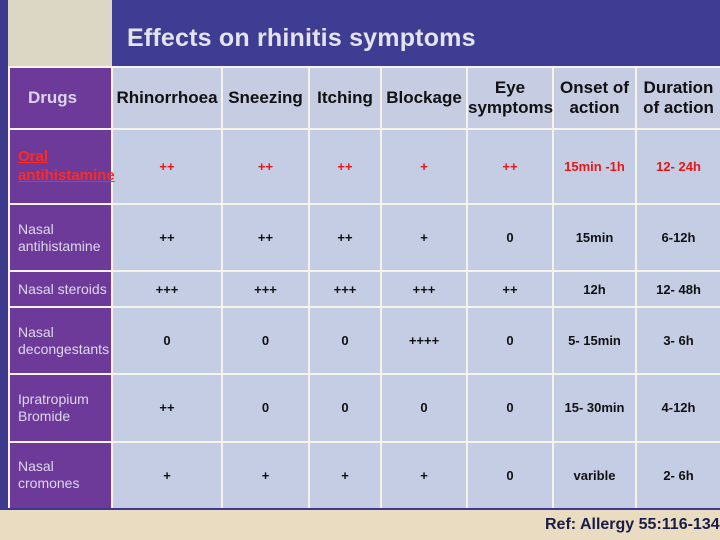 The width and height of the screenshot is (720, 540). What do you see at coordinates (345, 475) in the screenshot?
I see `cell-itching: +` at bounding box center [345, 475].